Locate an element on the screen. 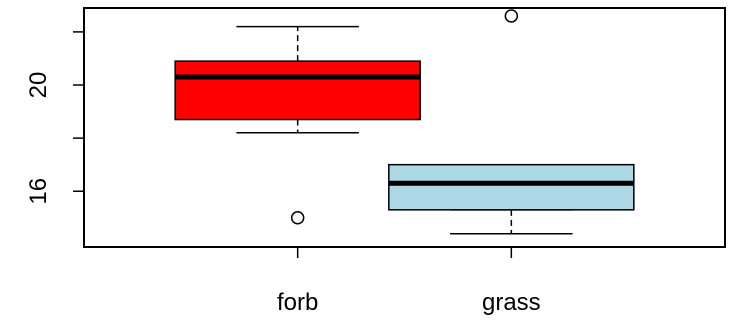 The width and height of the screenshot is (739, 322). y-tick-label: 20 is located at coordinates (38, 85).